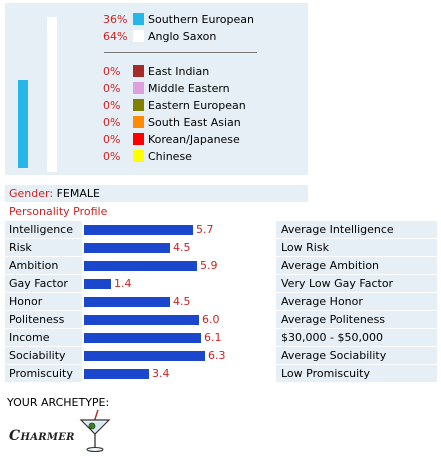  I want to click on legend-label: Chinese, so click(170, 156).